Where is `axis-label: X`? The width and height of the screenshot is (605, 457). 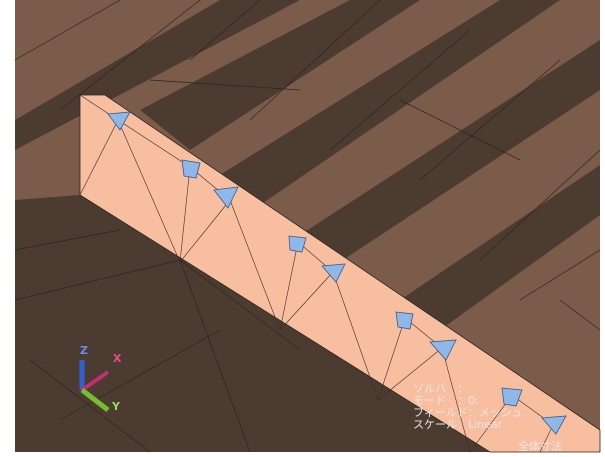
axis-label: X is located at coordinates (117, 358).